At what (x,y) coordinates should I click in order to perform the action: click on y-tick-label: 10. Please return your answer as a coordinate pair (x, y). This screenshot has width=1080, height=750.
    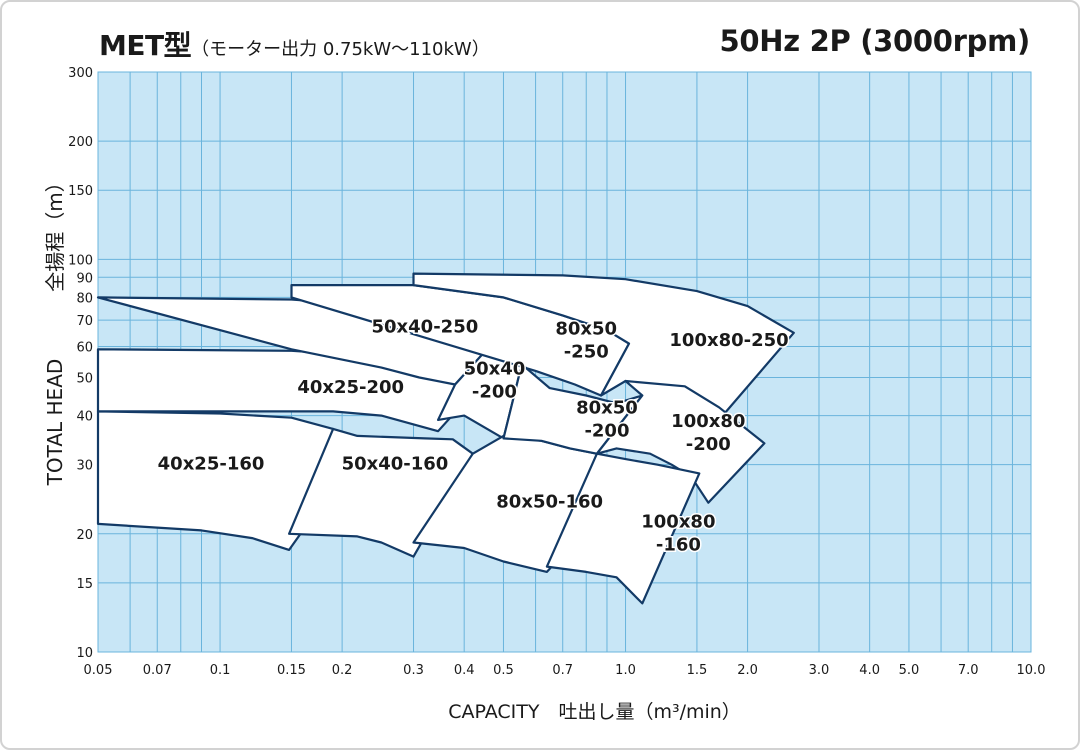
    Looking at the image, I should click on (84, 653).